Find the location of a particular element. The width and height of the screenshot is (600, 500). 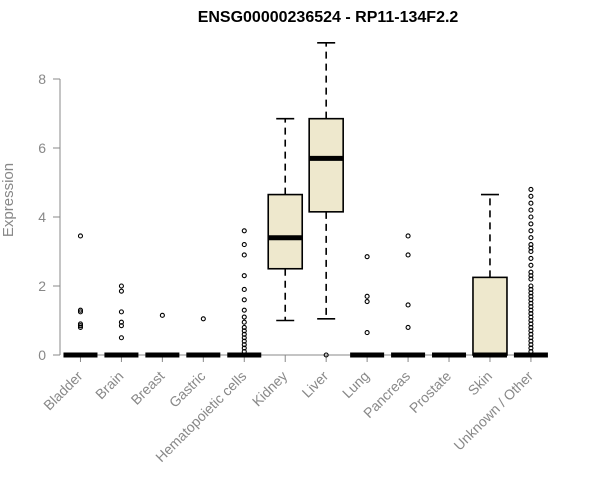

box-lung is located at coordinates (367, 306).